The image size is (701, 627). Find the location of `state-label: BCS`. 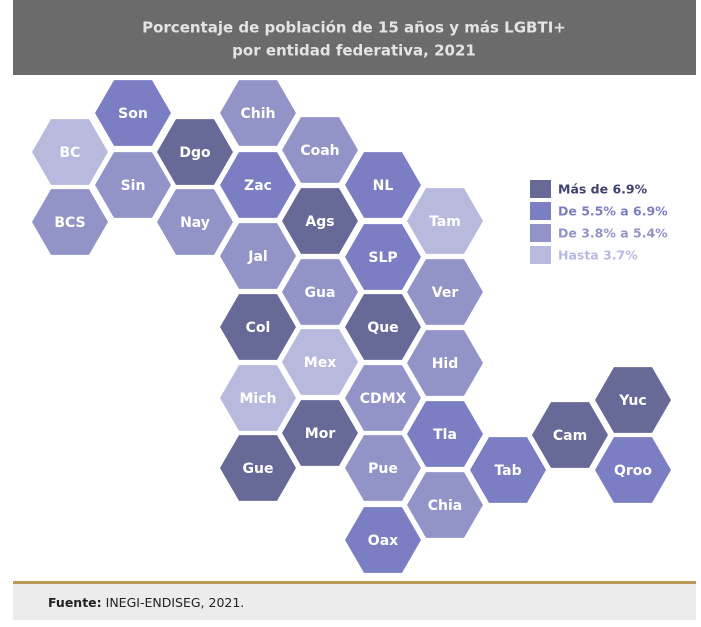

state-label: BCS is located at coordinates (69, 223).